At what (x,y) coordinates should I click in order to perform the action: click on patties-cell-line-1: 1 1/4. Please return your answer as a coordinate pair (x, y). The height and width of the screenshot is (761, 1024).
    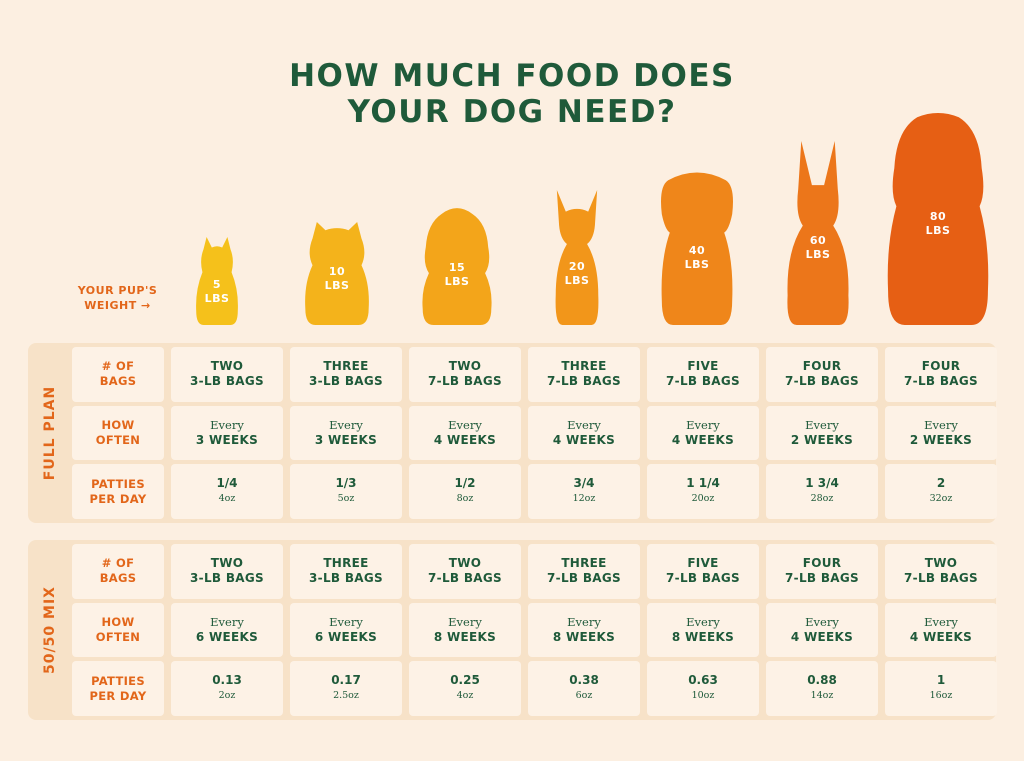
    Looking at the image, I should click on (703, 483).